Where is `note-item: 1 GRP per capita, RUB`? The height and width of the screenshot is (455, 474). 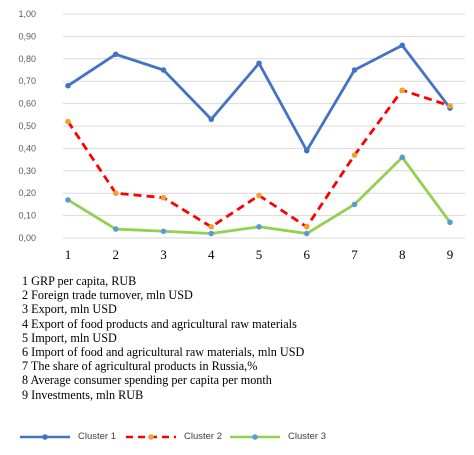 note-item: 1 GRP per capita, RUB is located at coordinates (79, 281).